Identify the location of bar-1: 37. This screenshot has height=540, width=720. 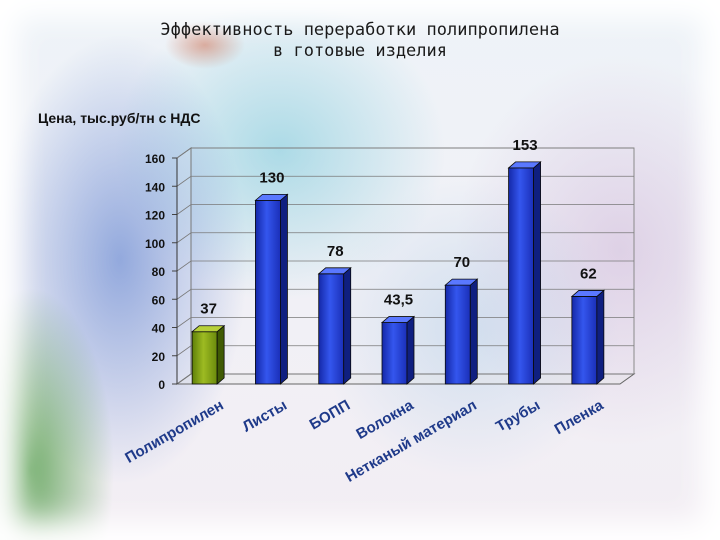
(208, 343).